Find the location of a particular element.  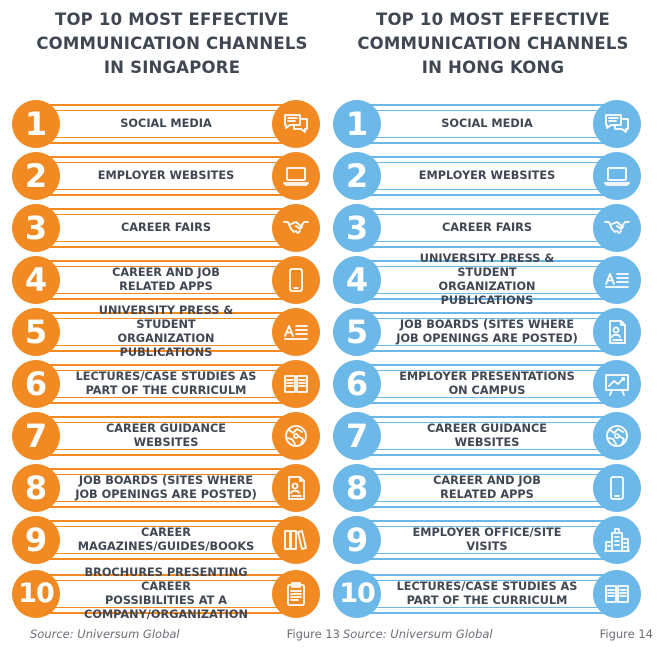

label-line: EMPLOYER OFFICE/SITE VISITS is located at coordinates (487, 539).